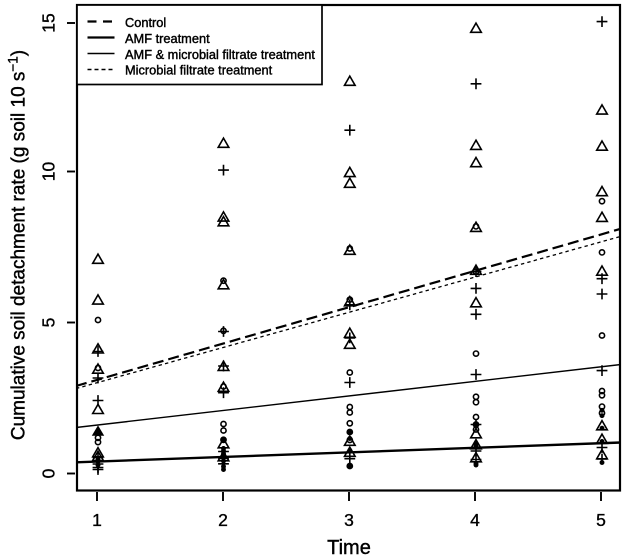 The width and height of the screenshot is (624, 556). What do you see at coordinates (220, 54) in the screenshot?
I see `svg-text:AMF & microbial filtrate treat: AMF & microbial filtrate treatment` at bounding box center [220, 54].